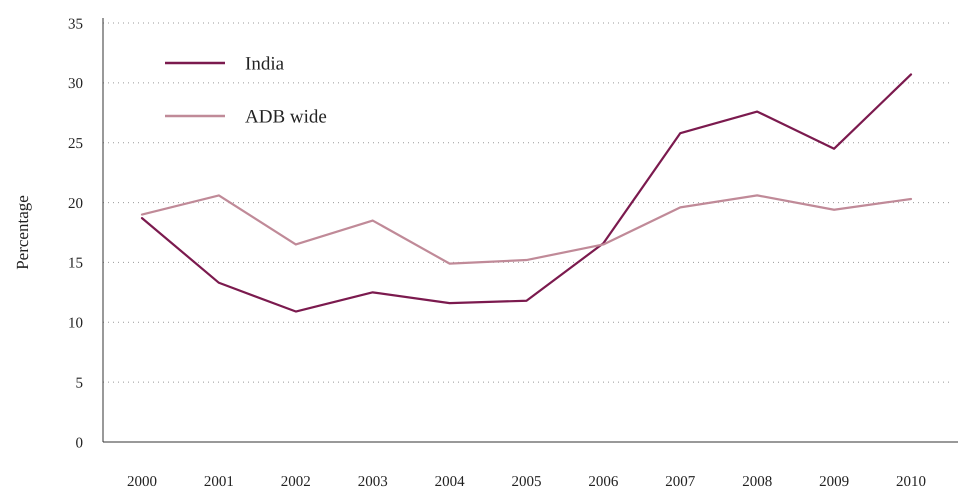 This screenshot has width=958, height=496. I want to click on x-tick-label: 2004, so click(450, 482).